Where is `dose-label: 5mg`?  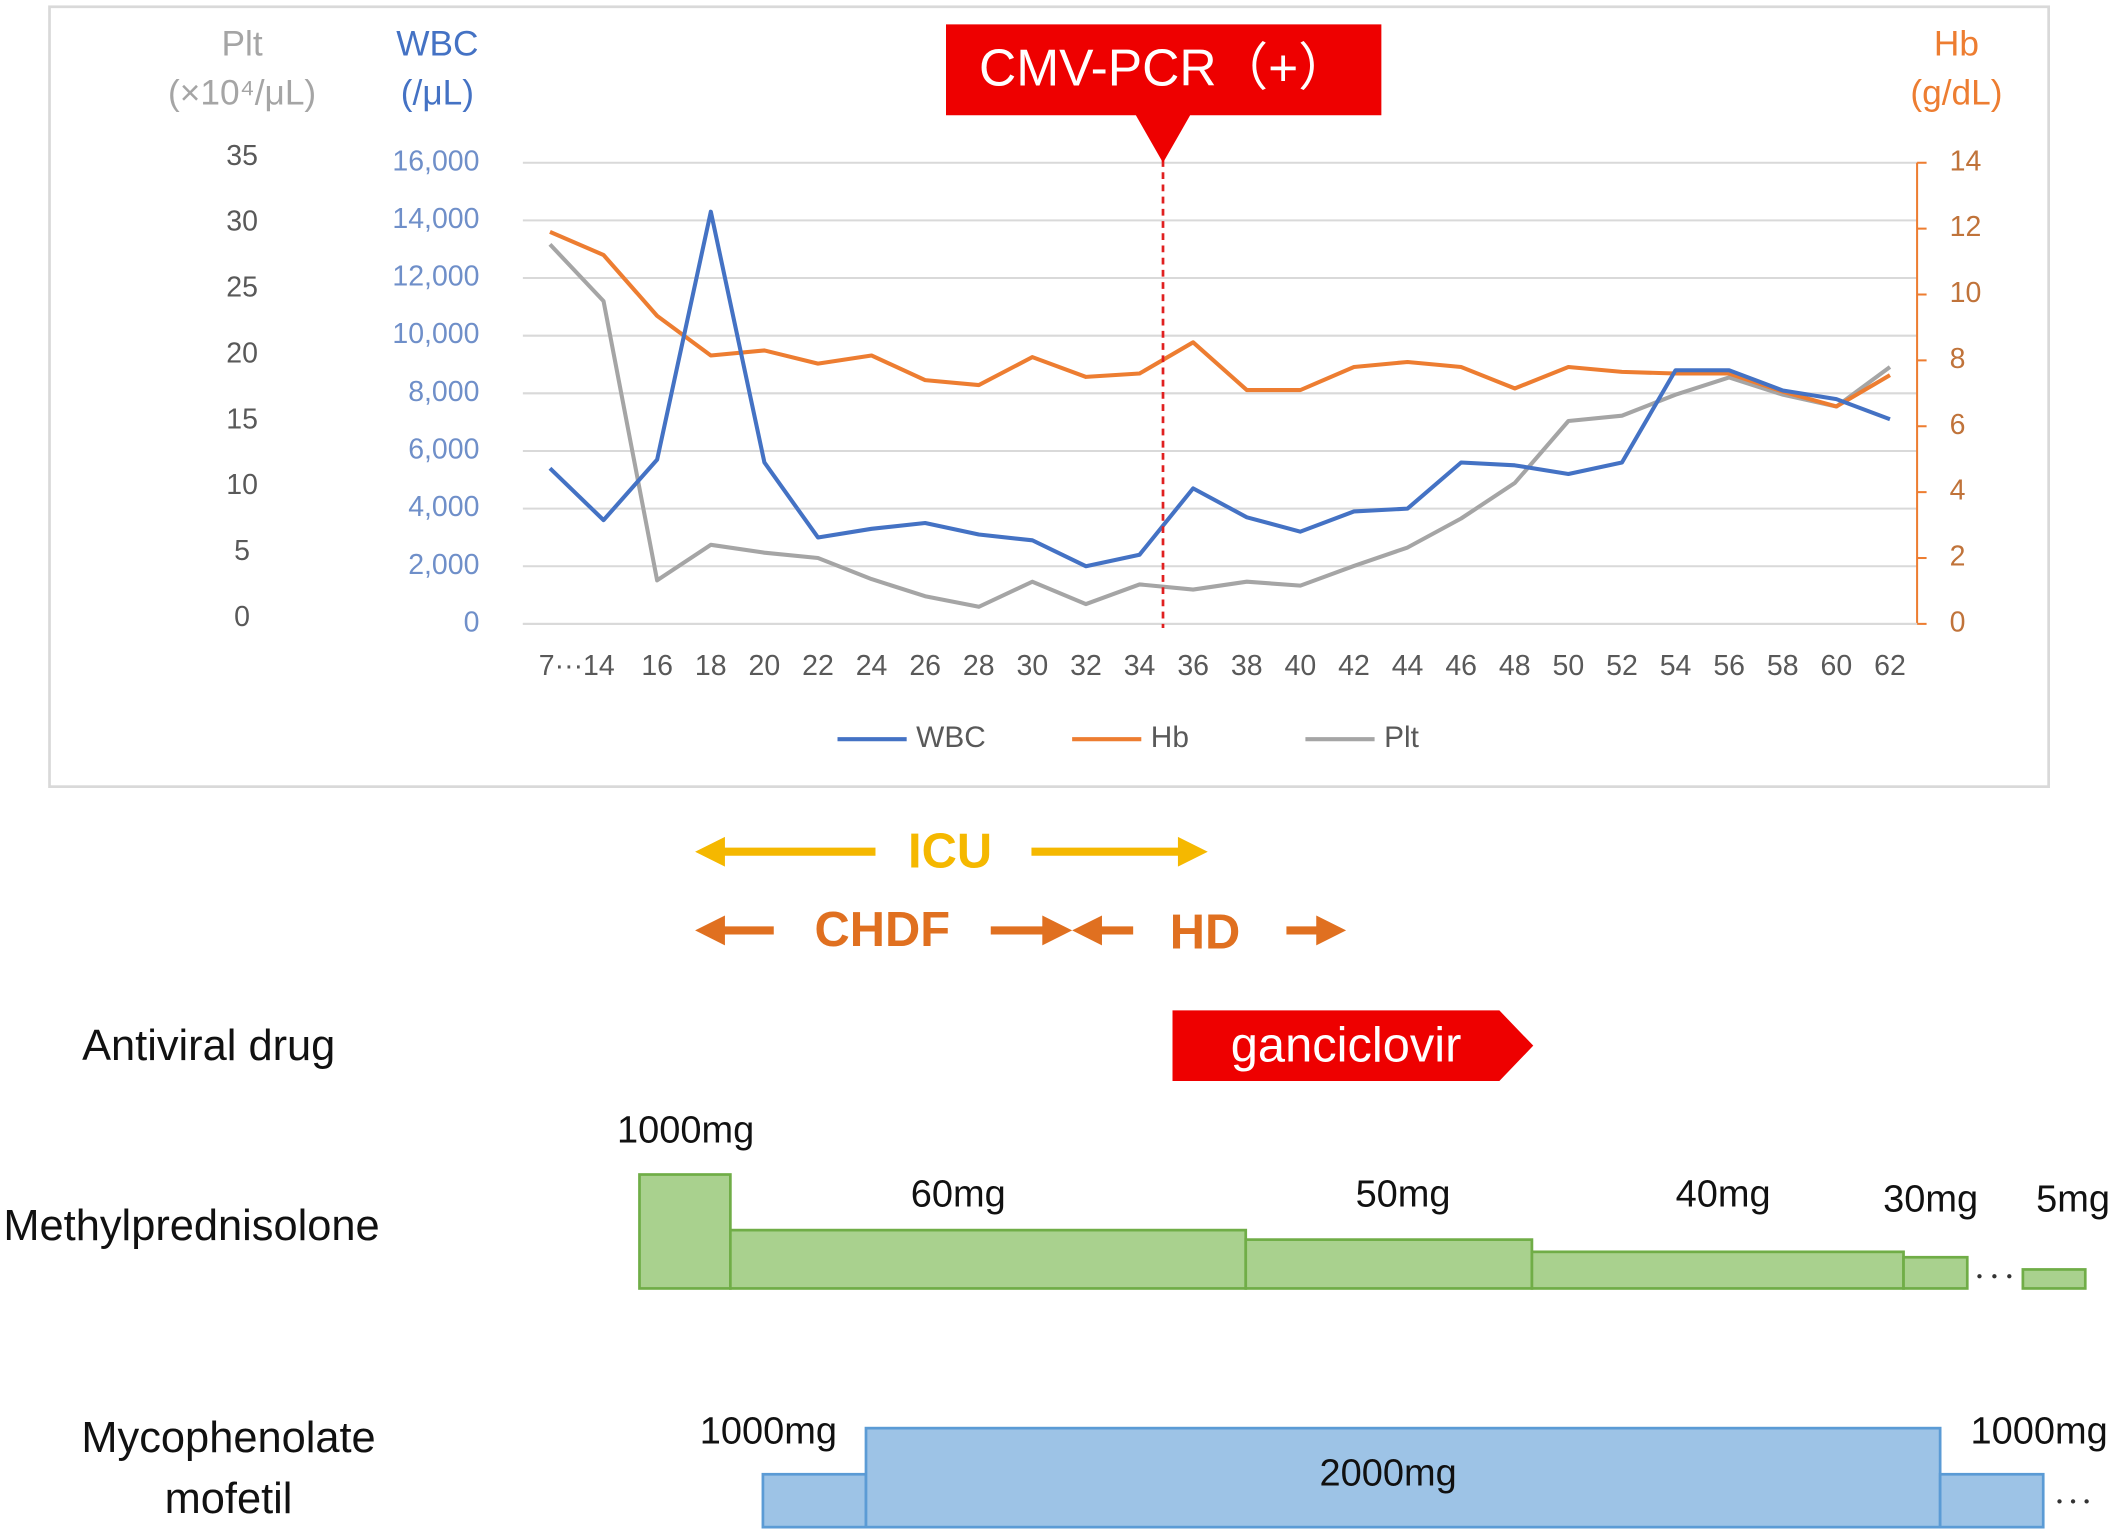
dose-label: 5mg is located at coordinates (2073, 1200).